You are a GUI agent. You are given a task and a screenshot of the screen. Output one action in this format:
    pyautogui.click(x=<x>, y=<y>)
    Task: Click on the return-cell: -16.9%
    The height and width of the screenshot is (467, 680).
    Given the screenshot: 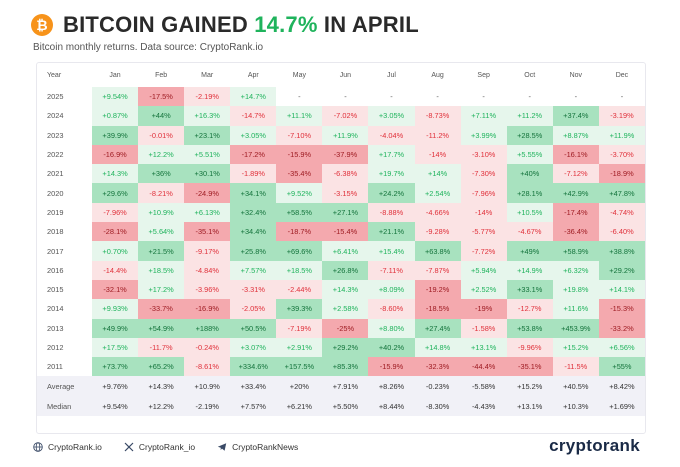 What is the action you would take?
    pyautogui.click(x=207, y=309)
    